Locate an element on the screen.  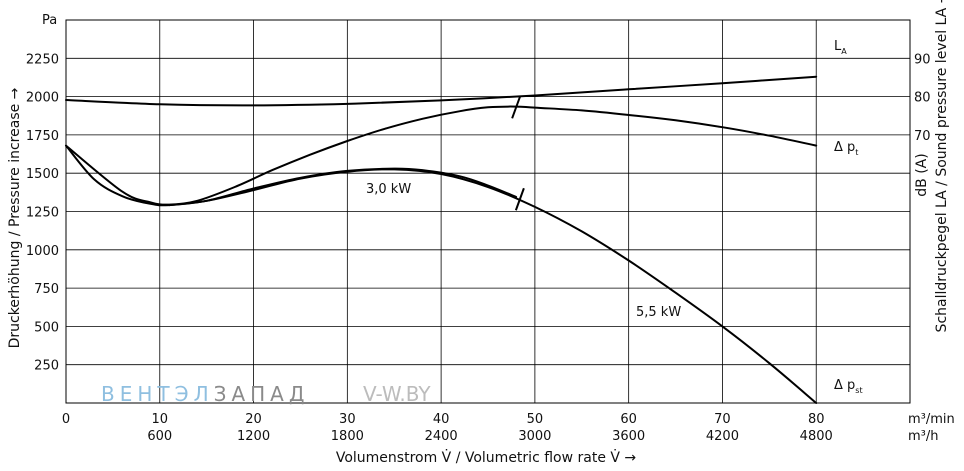
x-tick-label: 80 is located at coordinates (816, 419).